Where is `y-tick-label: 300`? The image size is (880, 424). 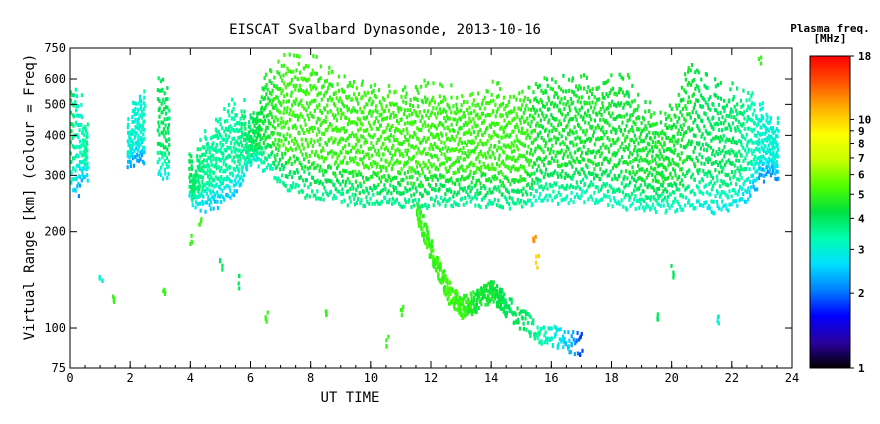
y-tick-label: 300 is located at coordinates (55, 175).